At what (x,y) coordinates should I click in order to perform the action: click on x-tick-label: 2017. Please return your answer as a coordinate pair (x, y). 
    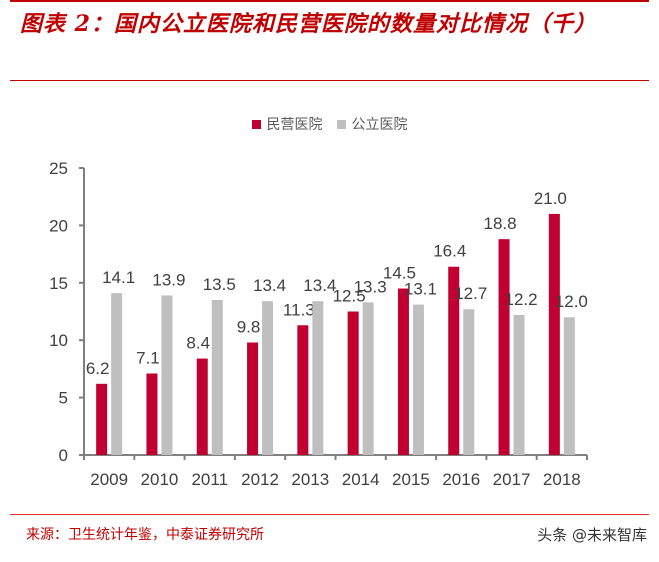
    Looking at the image, I should click on (512, 479).